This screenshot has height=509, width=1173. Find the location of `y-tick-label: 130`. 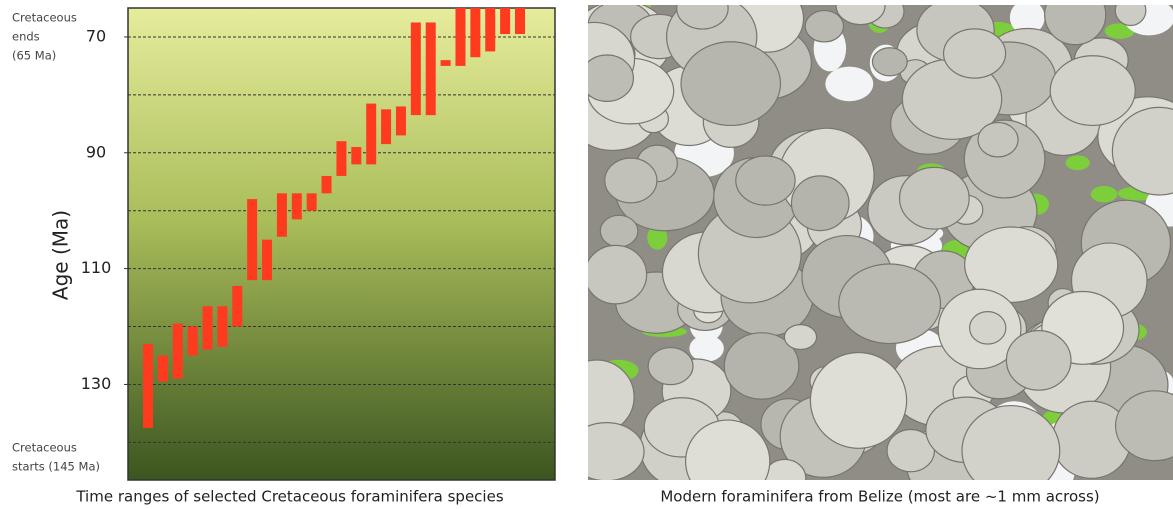

y-tick-label: 130 is located at coordinates (96, 383).